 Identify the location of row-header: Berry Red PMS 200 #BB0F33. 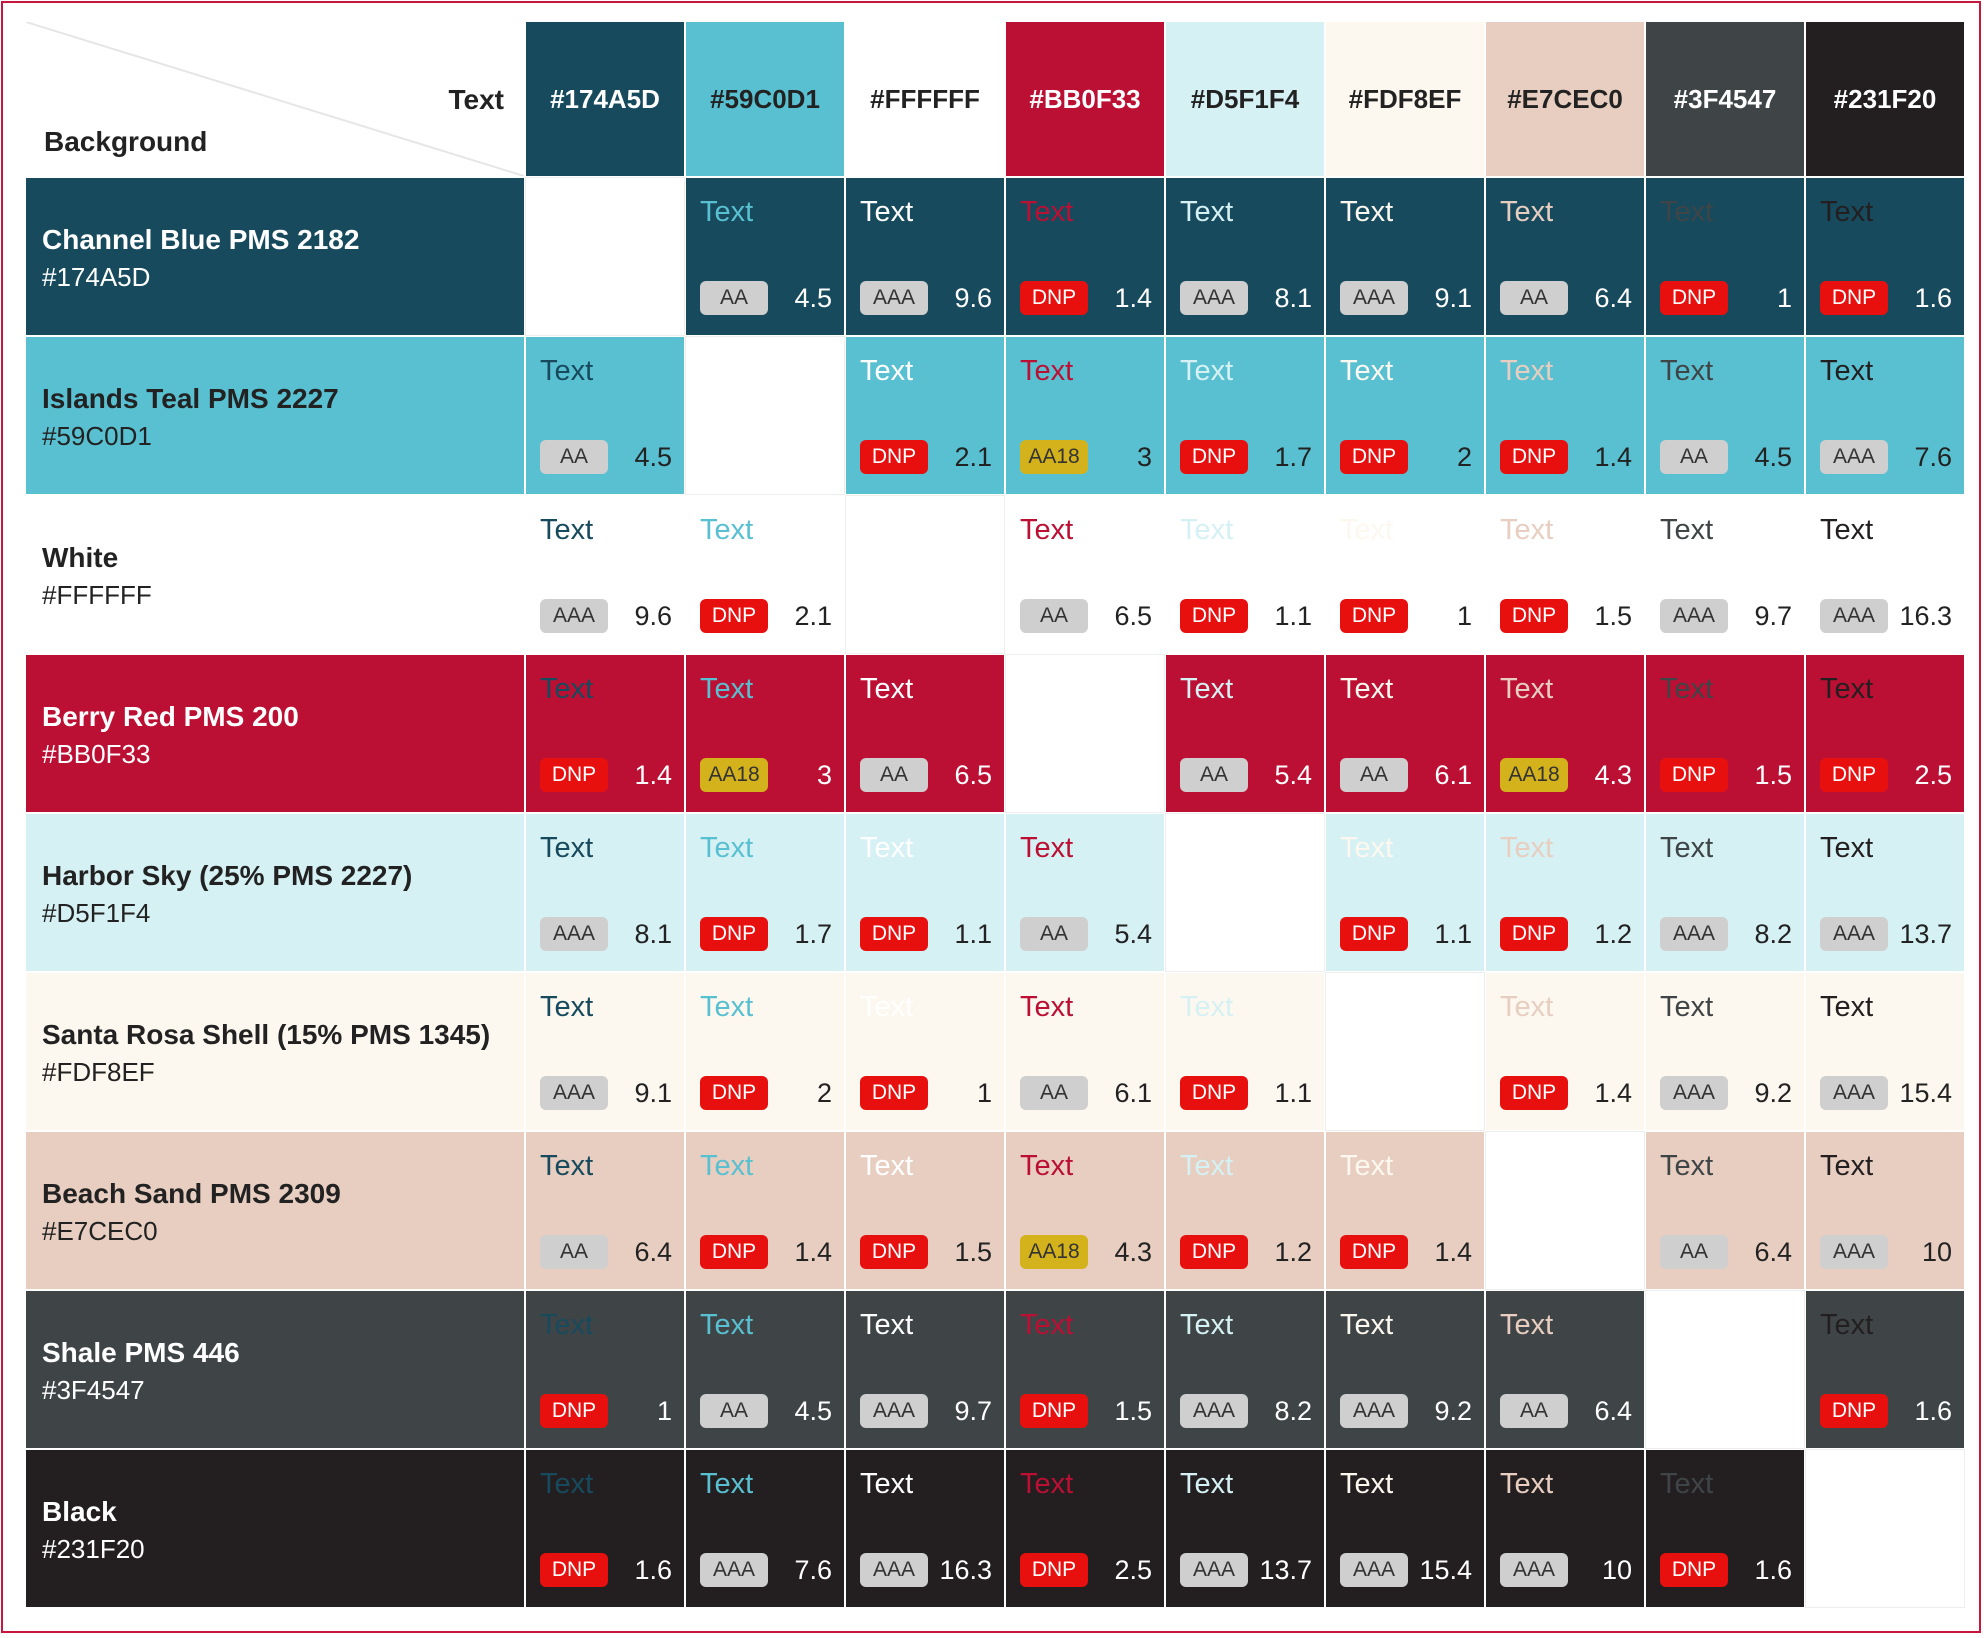
(275, 733).